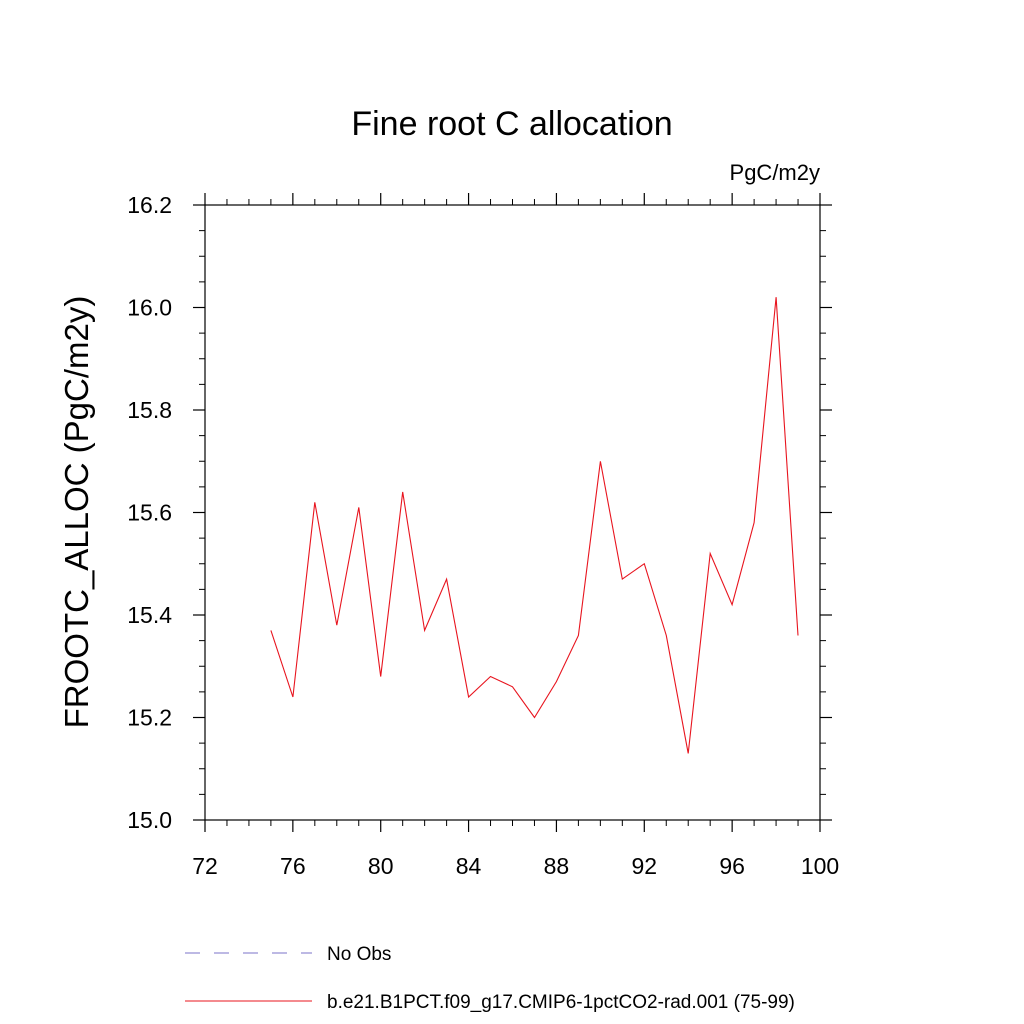 The width and height of the screenshot is (1024, 1024). Describe the element at coordinates (359, 954) in the screenshot. I see `legend-label-no-obs: No Obs` at that location.